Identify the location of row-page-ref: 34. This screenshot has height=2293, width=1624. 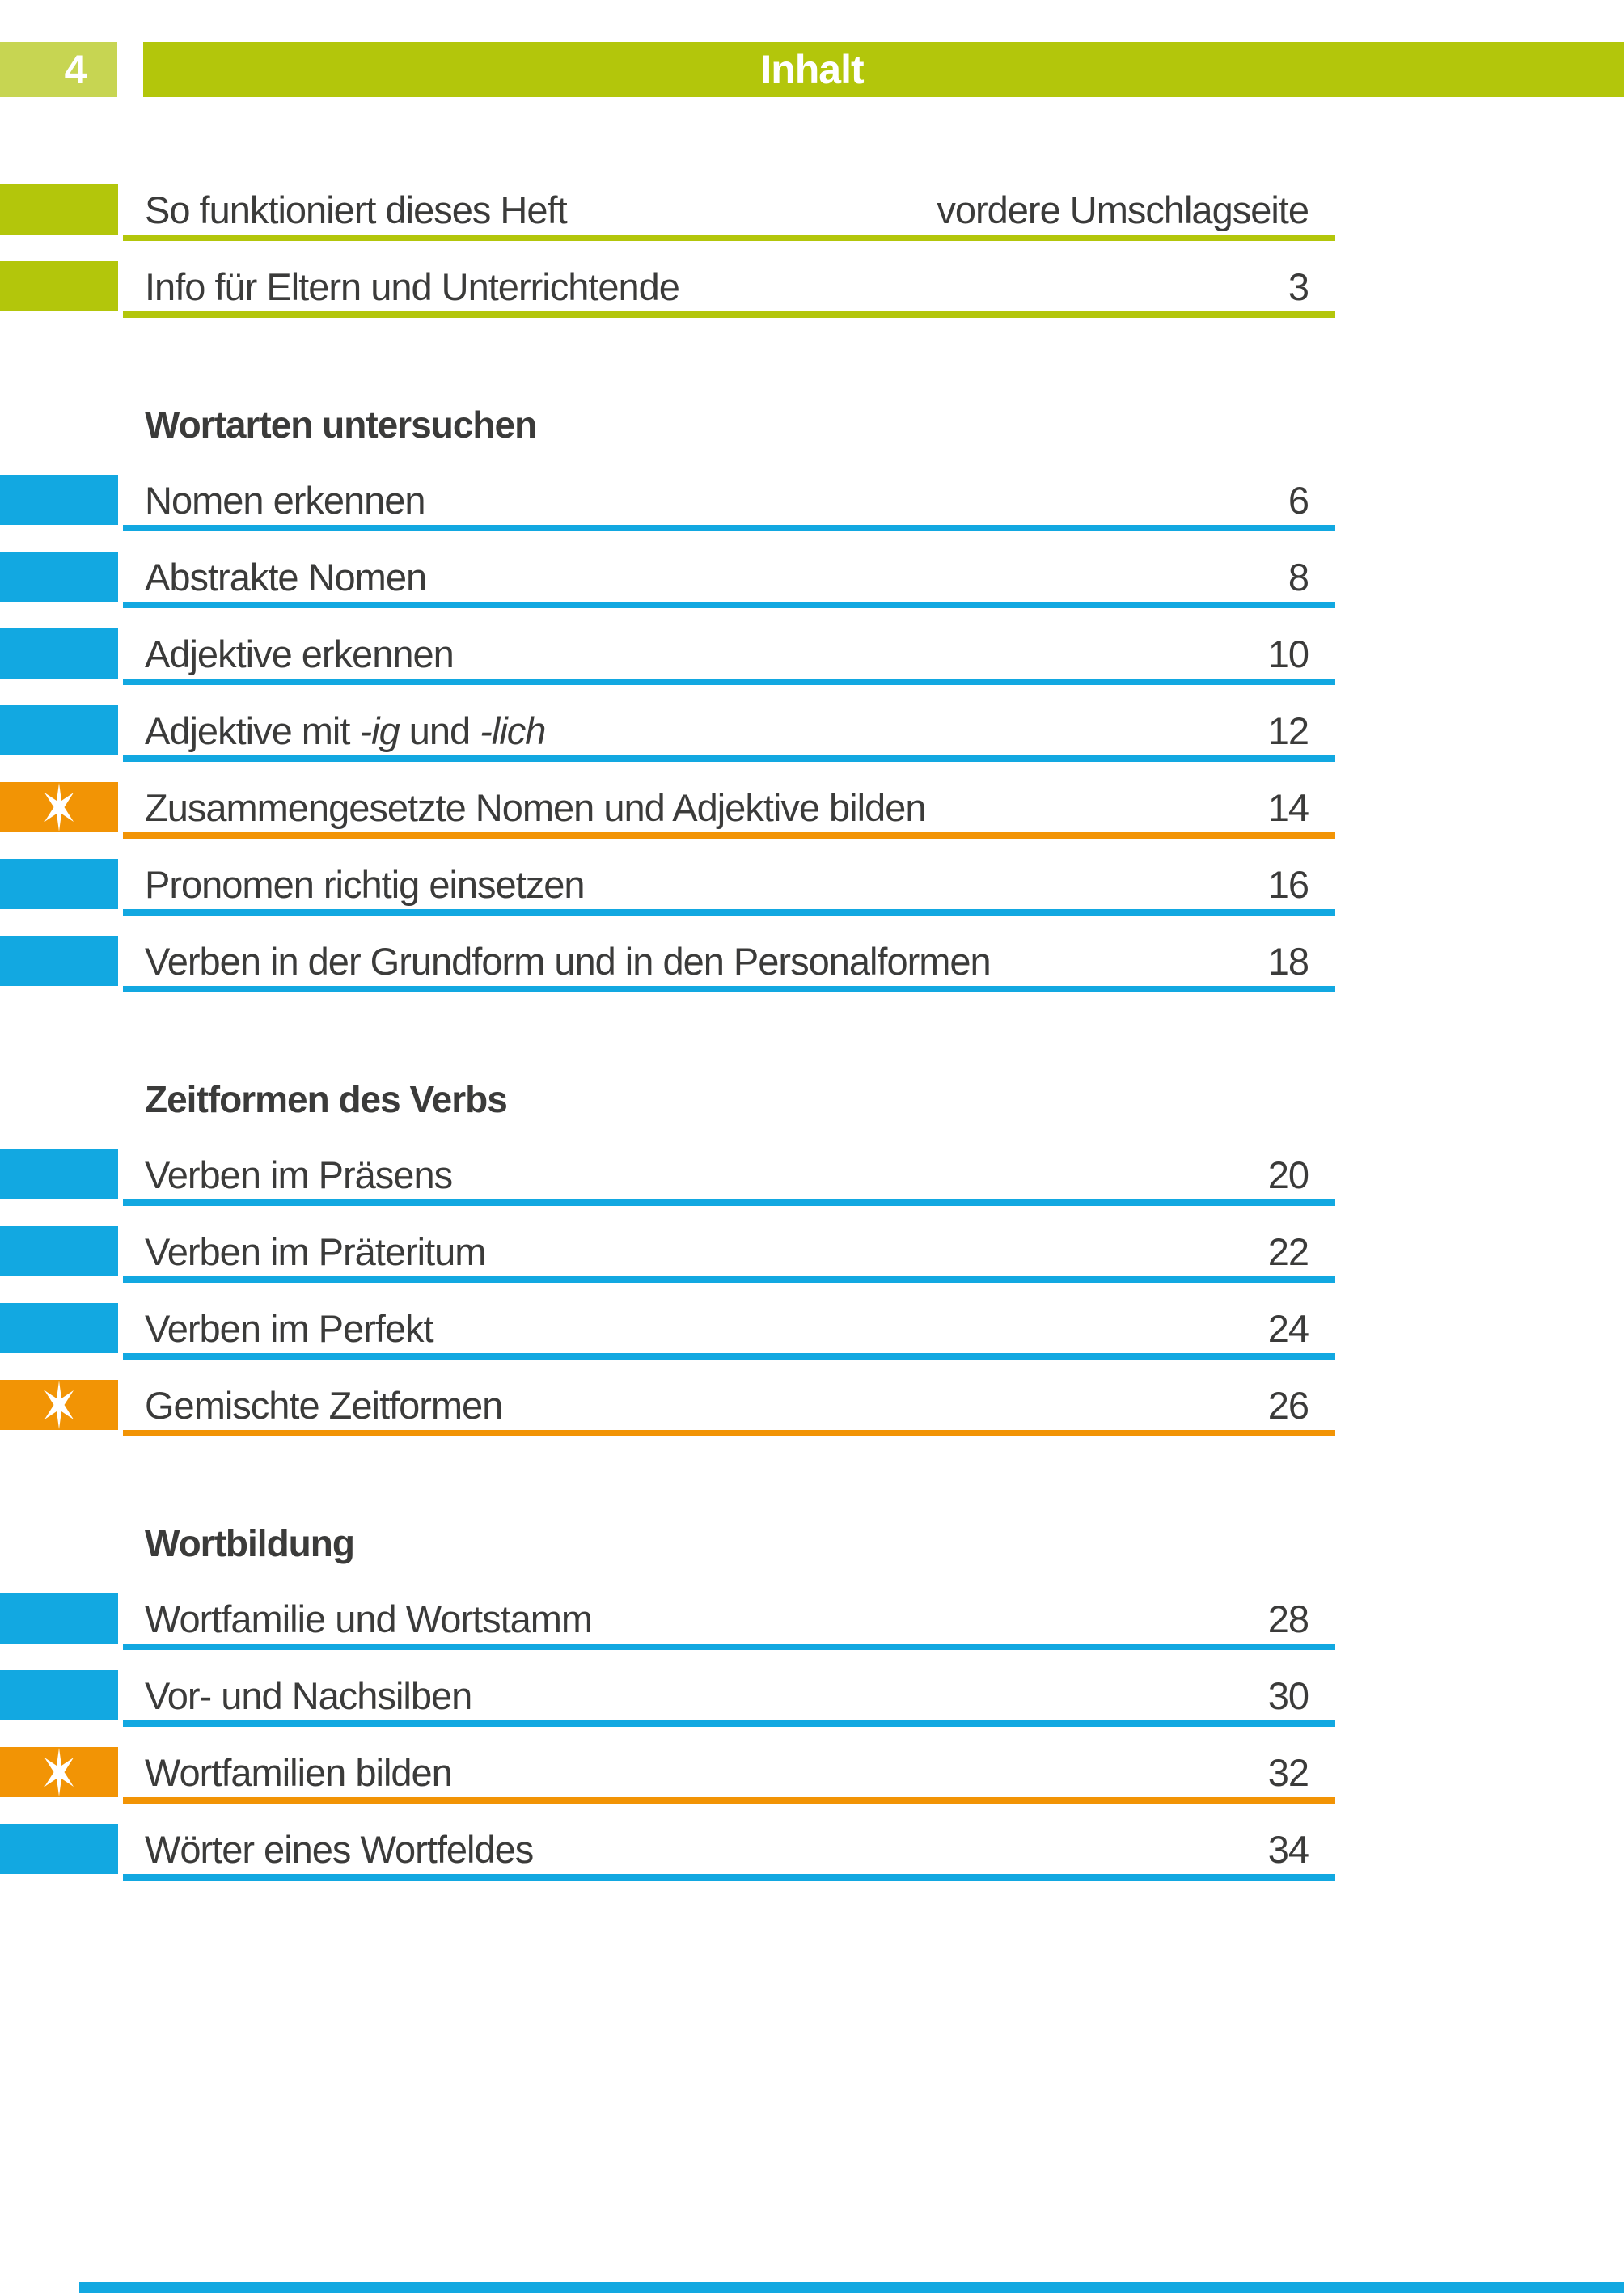
(1288, 1850).